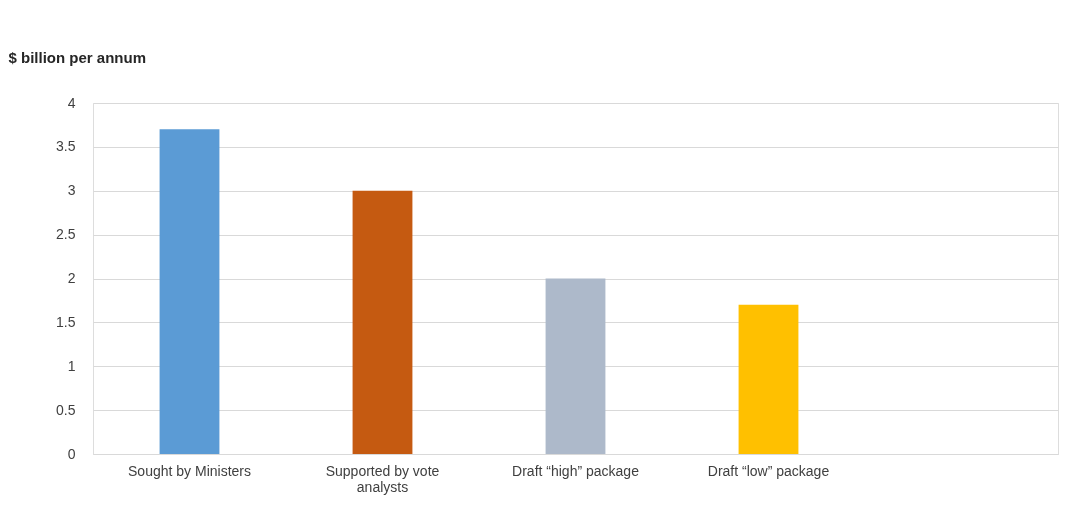 This screenshot has width=1076, height=515. What do you see at coordinates (71, 102) in the screenshot?
I see `y-tick-label: 4` at bounding box center [71, 102].